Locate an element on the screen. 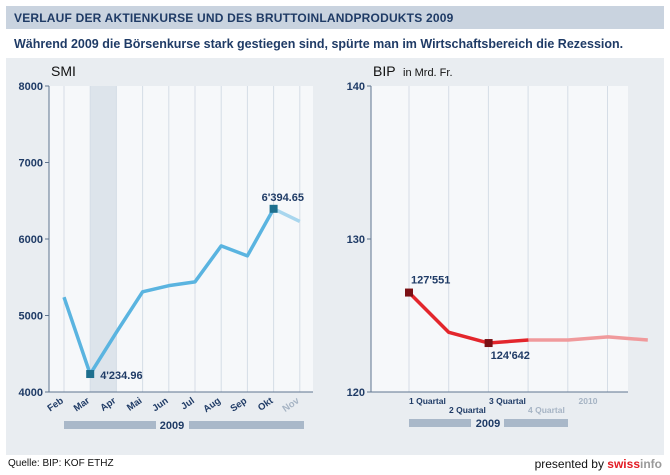 Image resolution: width=670 pixels, height=475 pixels. smi-data-label-okt: 6'394.65 is located at coordinates (283, 198).